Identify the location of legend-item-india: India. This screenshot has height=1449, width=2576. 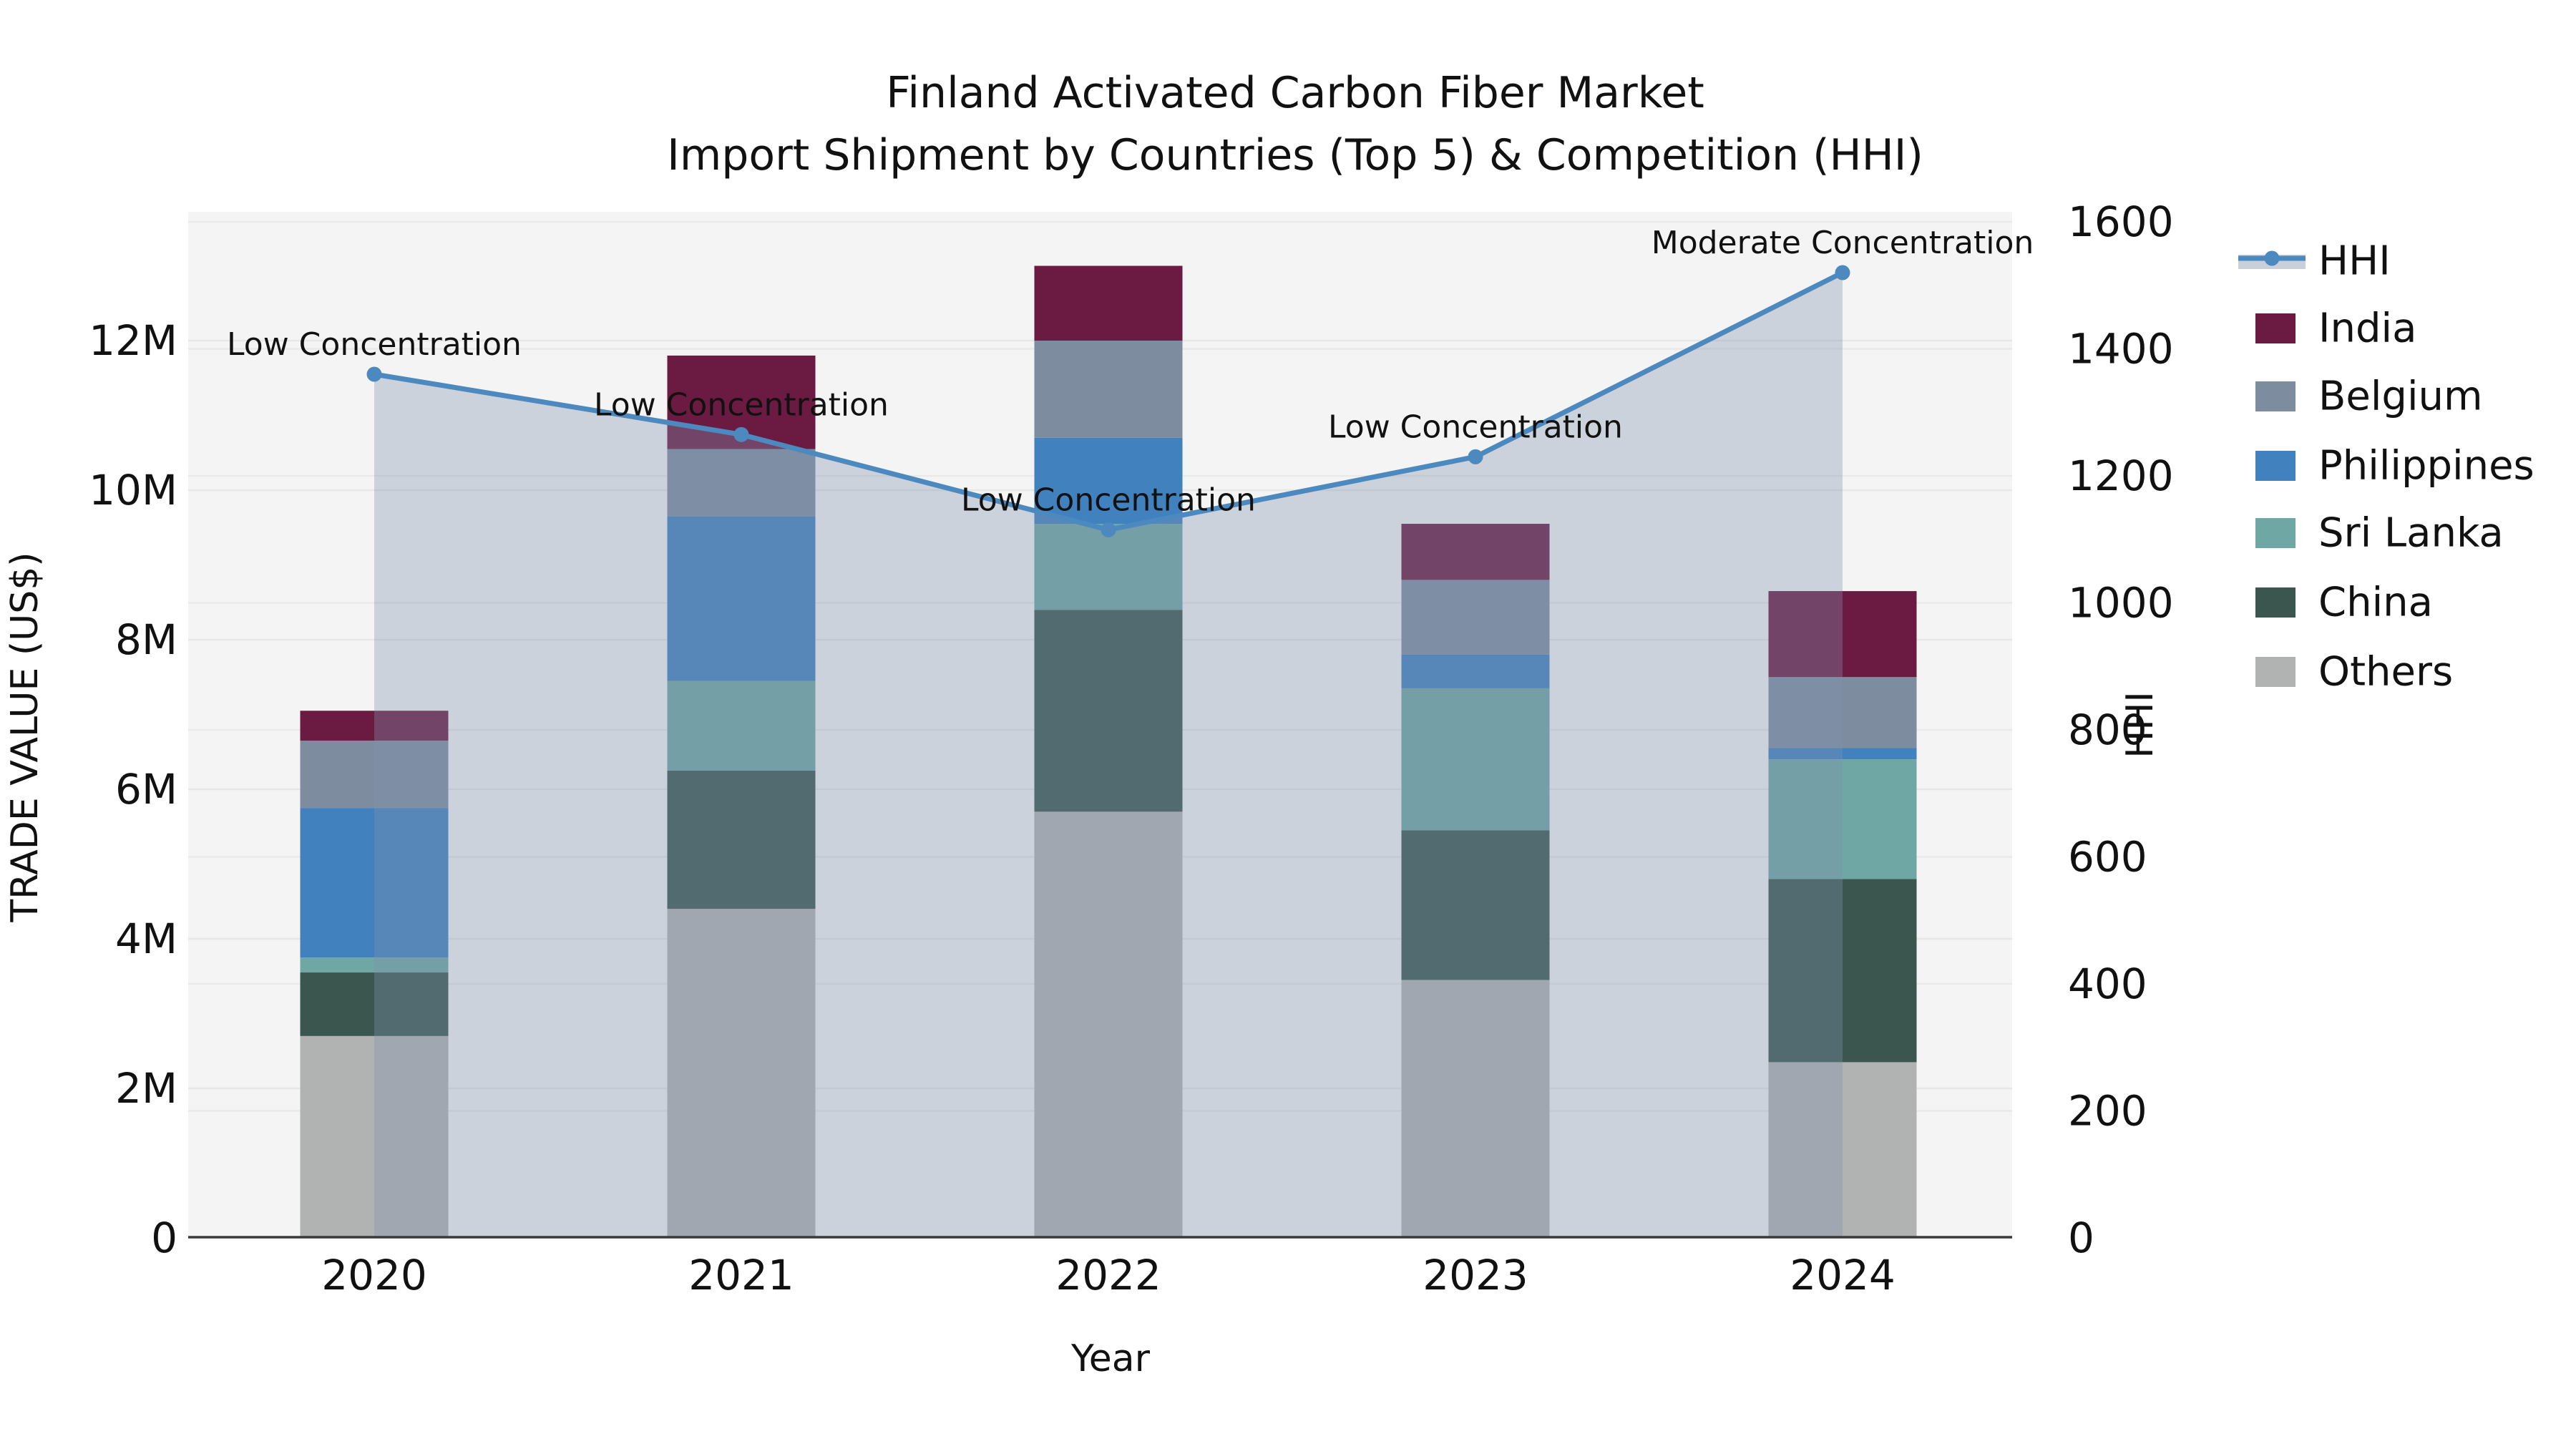
(2335, 329).